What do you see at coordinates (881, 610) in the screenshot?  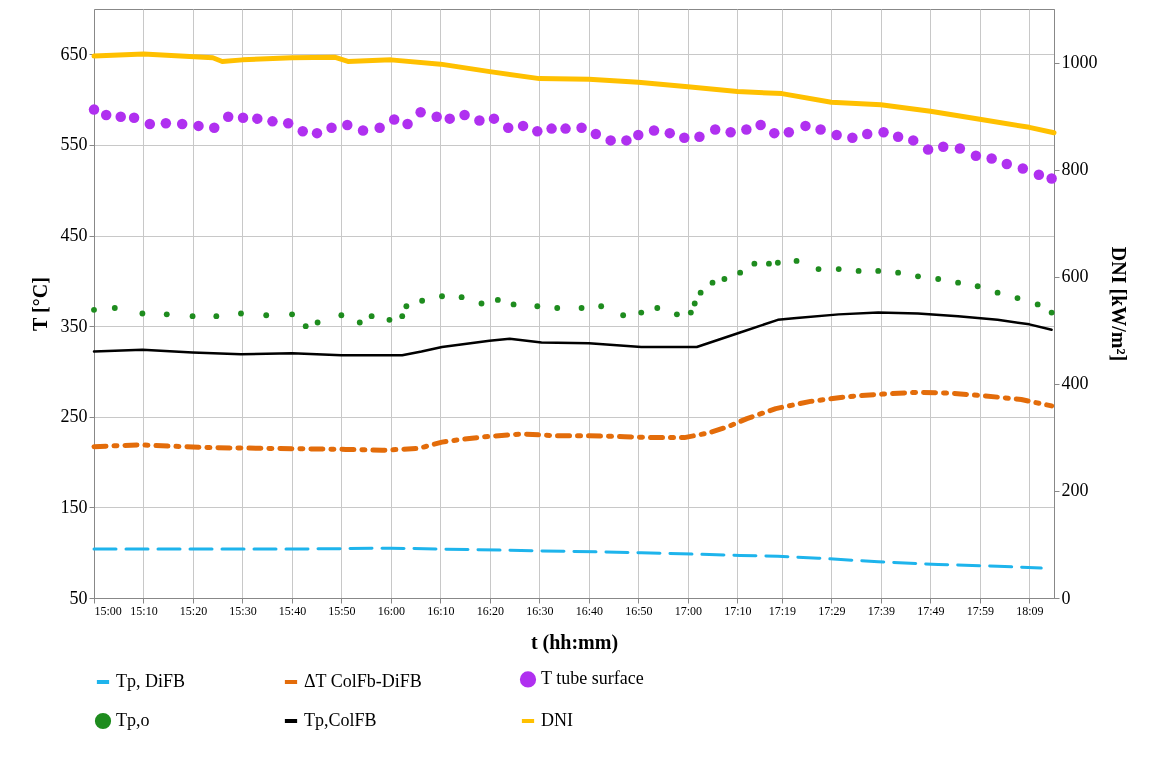 I see `x-tick-label: 17:39` at bounding box center [881, 610].